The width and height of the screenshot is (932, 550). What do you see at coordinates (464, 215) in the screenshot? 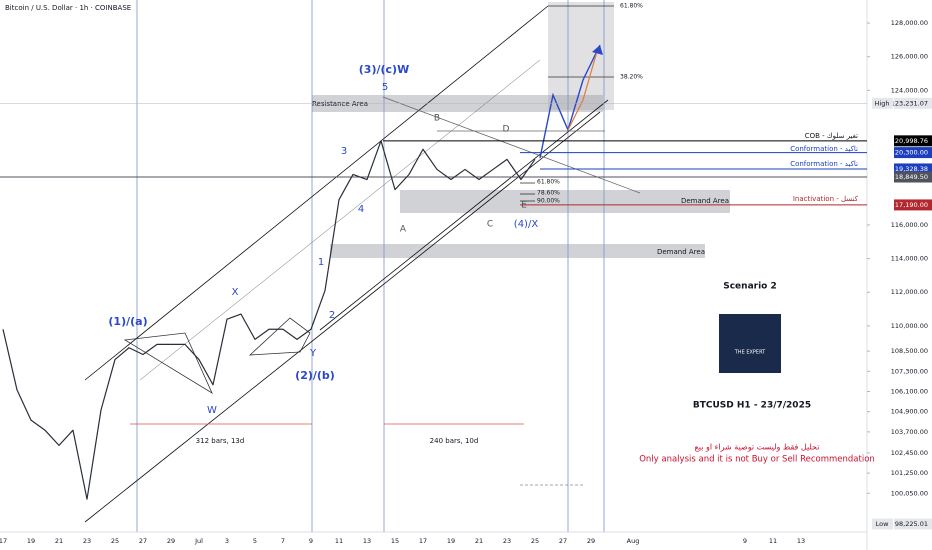
I see `channel-line` at bounding box center [464, 215].